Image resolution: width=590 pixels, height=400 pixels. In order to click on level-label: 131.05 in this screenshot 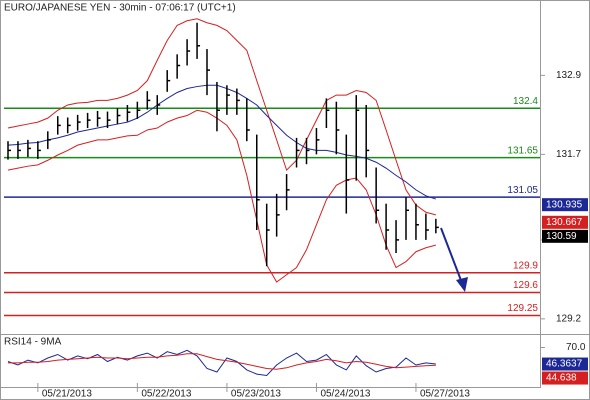, I will do `click(522, 190)`.